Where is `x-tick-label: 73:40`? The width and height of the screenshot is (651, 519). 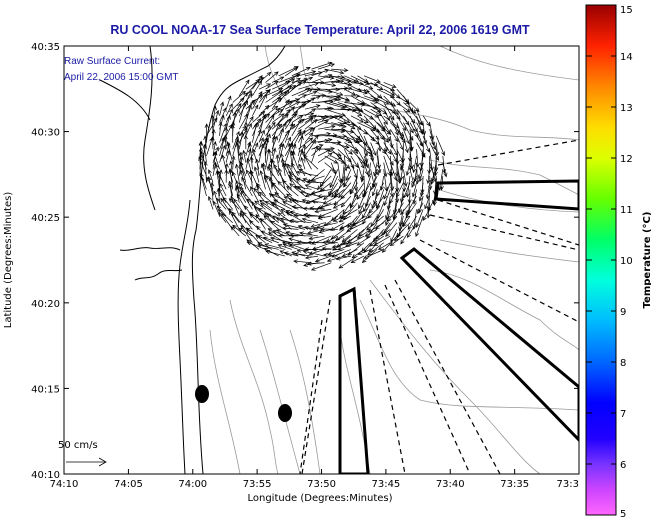
x-tick-label: 73:40 is located at coordinates (450, 484).